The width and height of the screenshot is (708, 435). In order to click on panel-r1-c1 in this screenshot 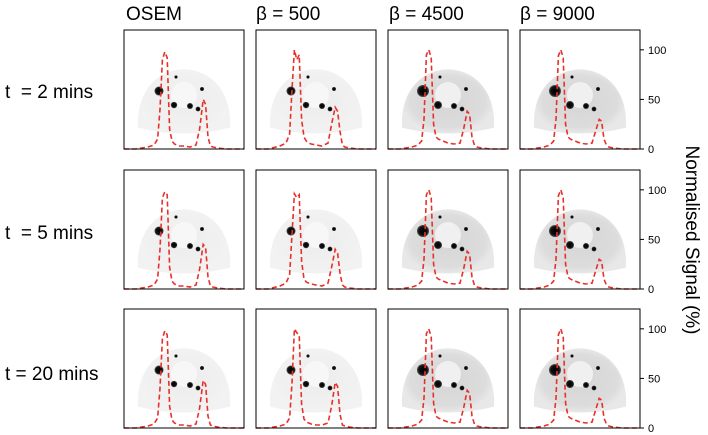, I will do `click(316, 229)`.